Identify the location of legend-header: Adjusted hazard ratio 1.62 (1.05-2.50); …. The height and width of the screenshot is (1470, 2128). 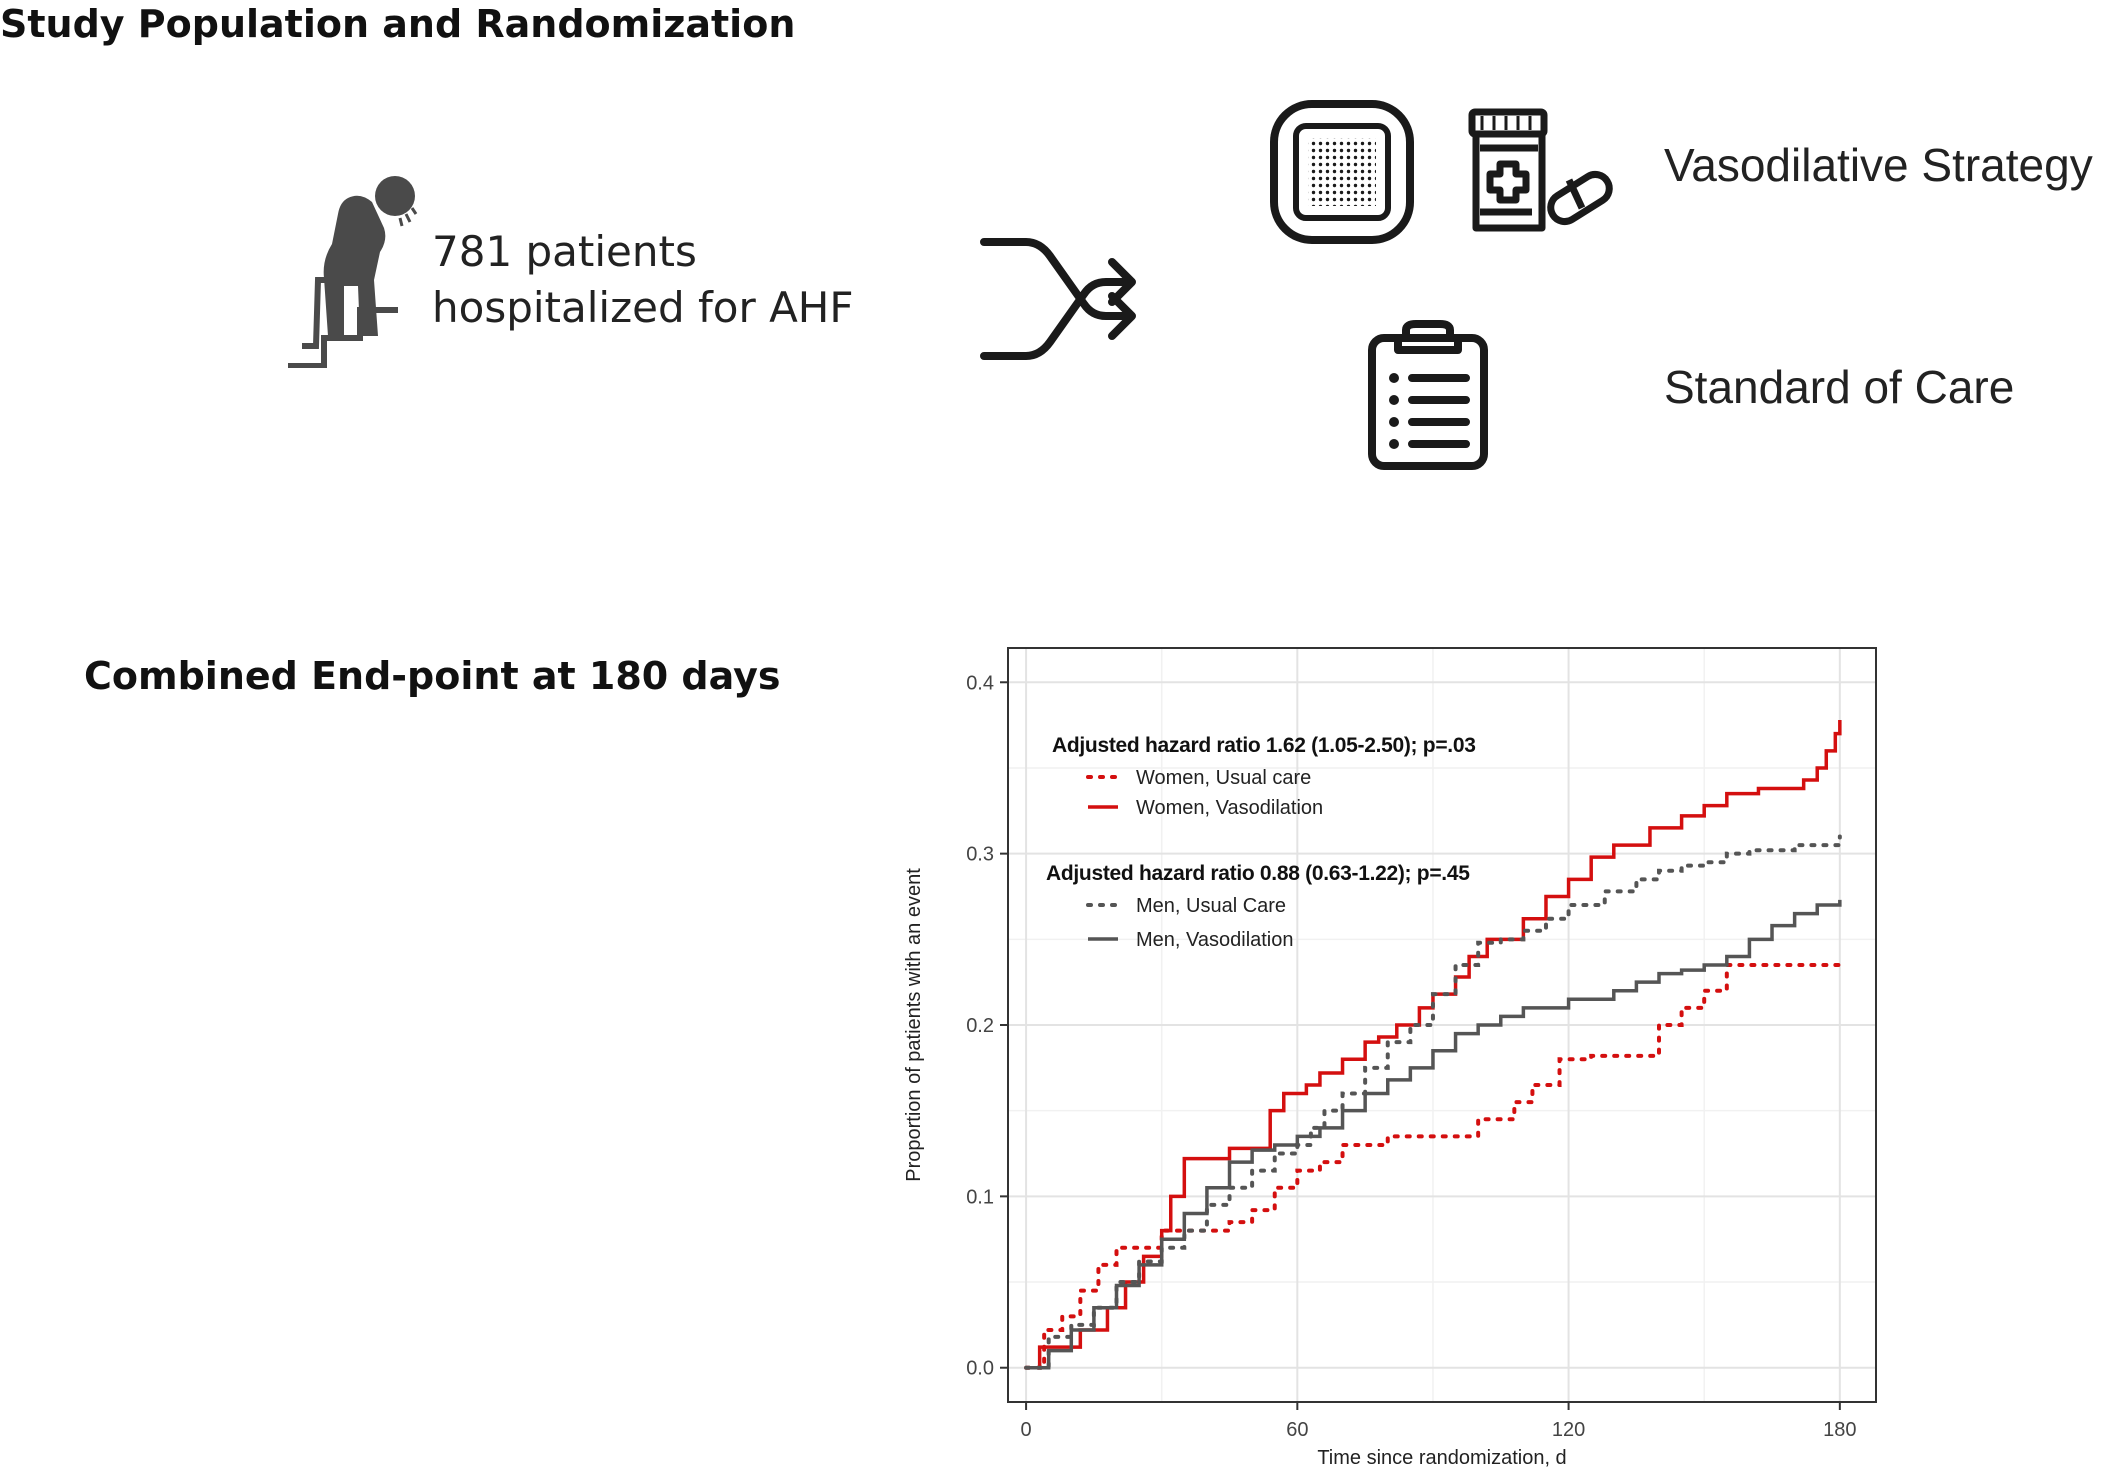
(1264, 745).